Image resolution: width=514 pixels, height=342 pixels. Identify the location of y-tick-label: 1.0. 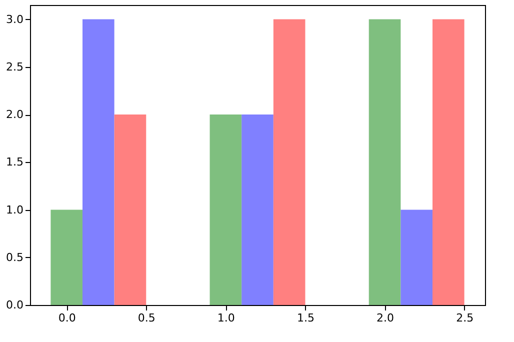
(15, 209).